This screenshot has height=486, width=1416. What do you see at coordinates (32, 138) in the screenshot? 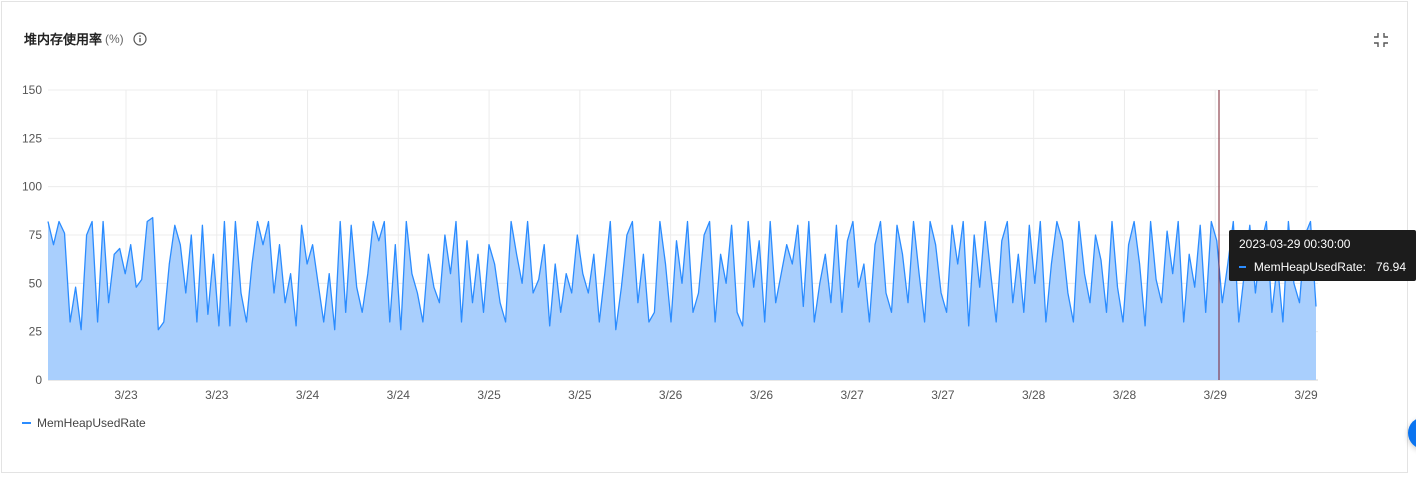
I see `y-tick-label: 125` at bounding box center [32, 138].